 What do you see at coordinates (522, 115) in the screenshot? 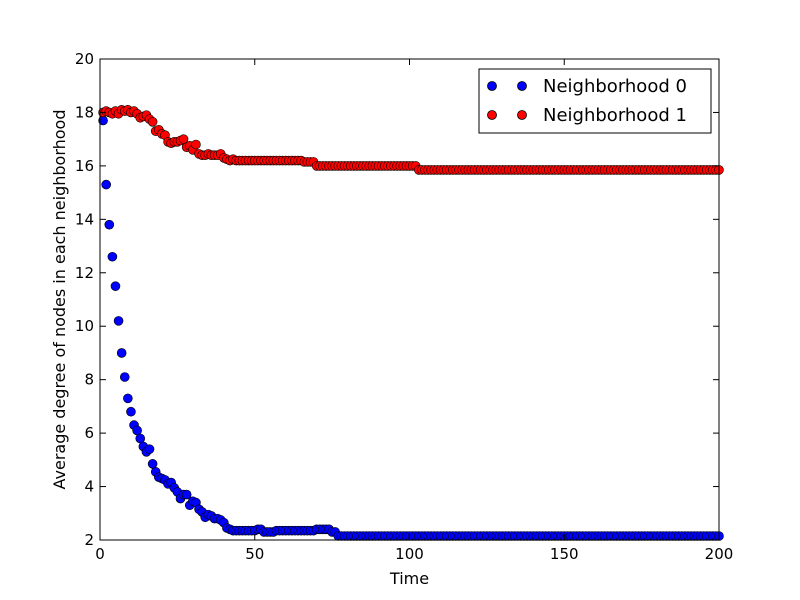
I see `legend-marker-1b` at bounding box center [522, 115].